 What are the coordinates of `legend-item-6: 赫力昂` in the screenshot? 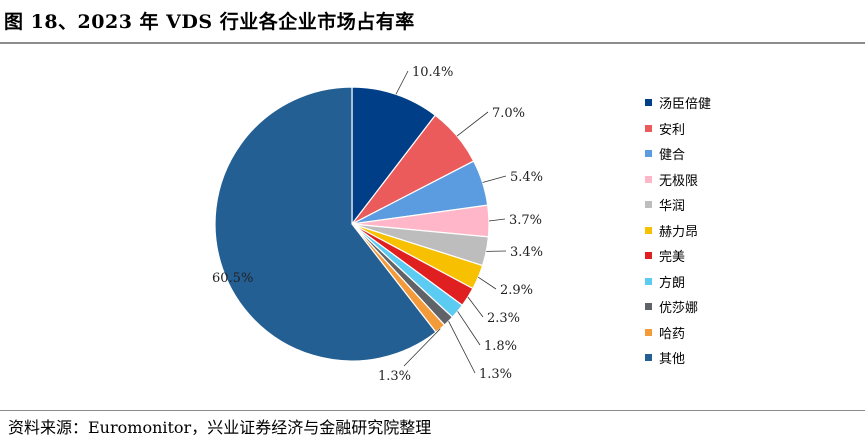 It's located at (700, 231).